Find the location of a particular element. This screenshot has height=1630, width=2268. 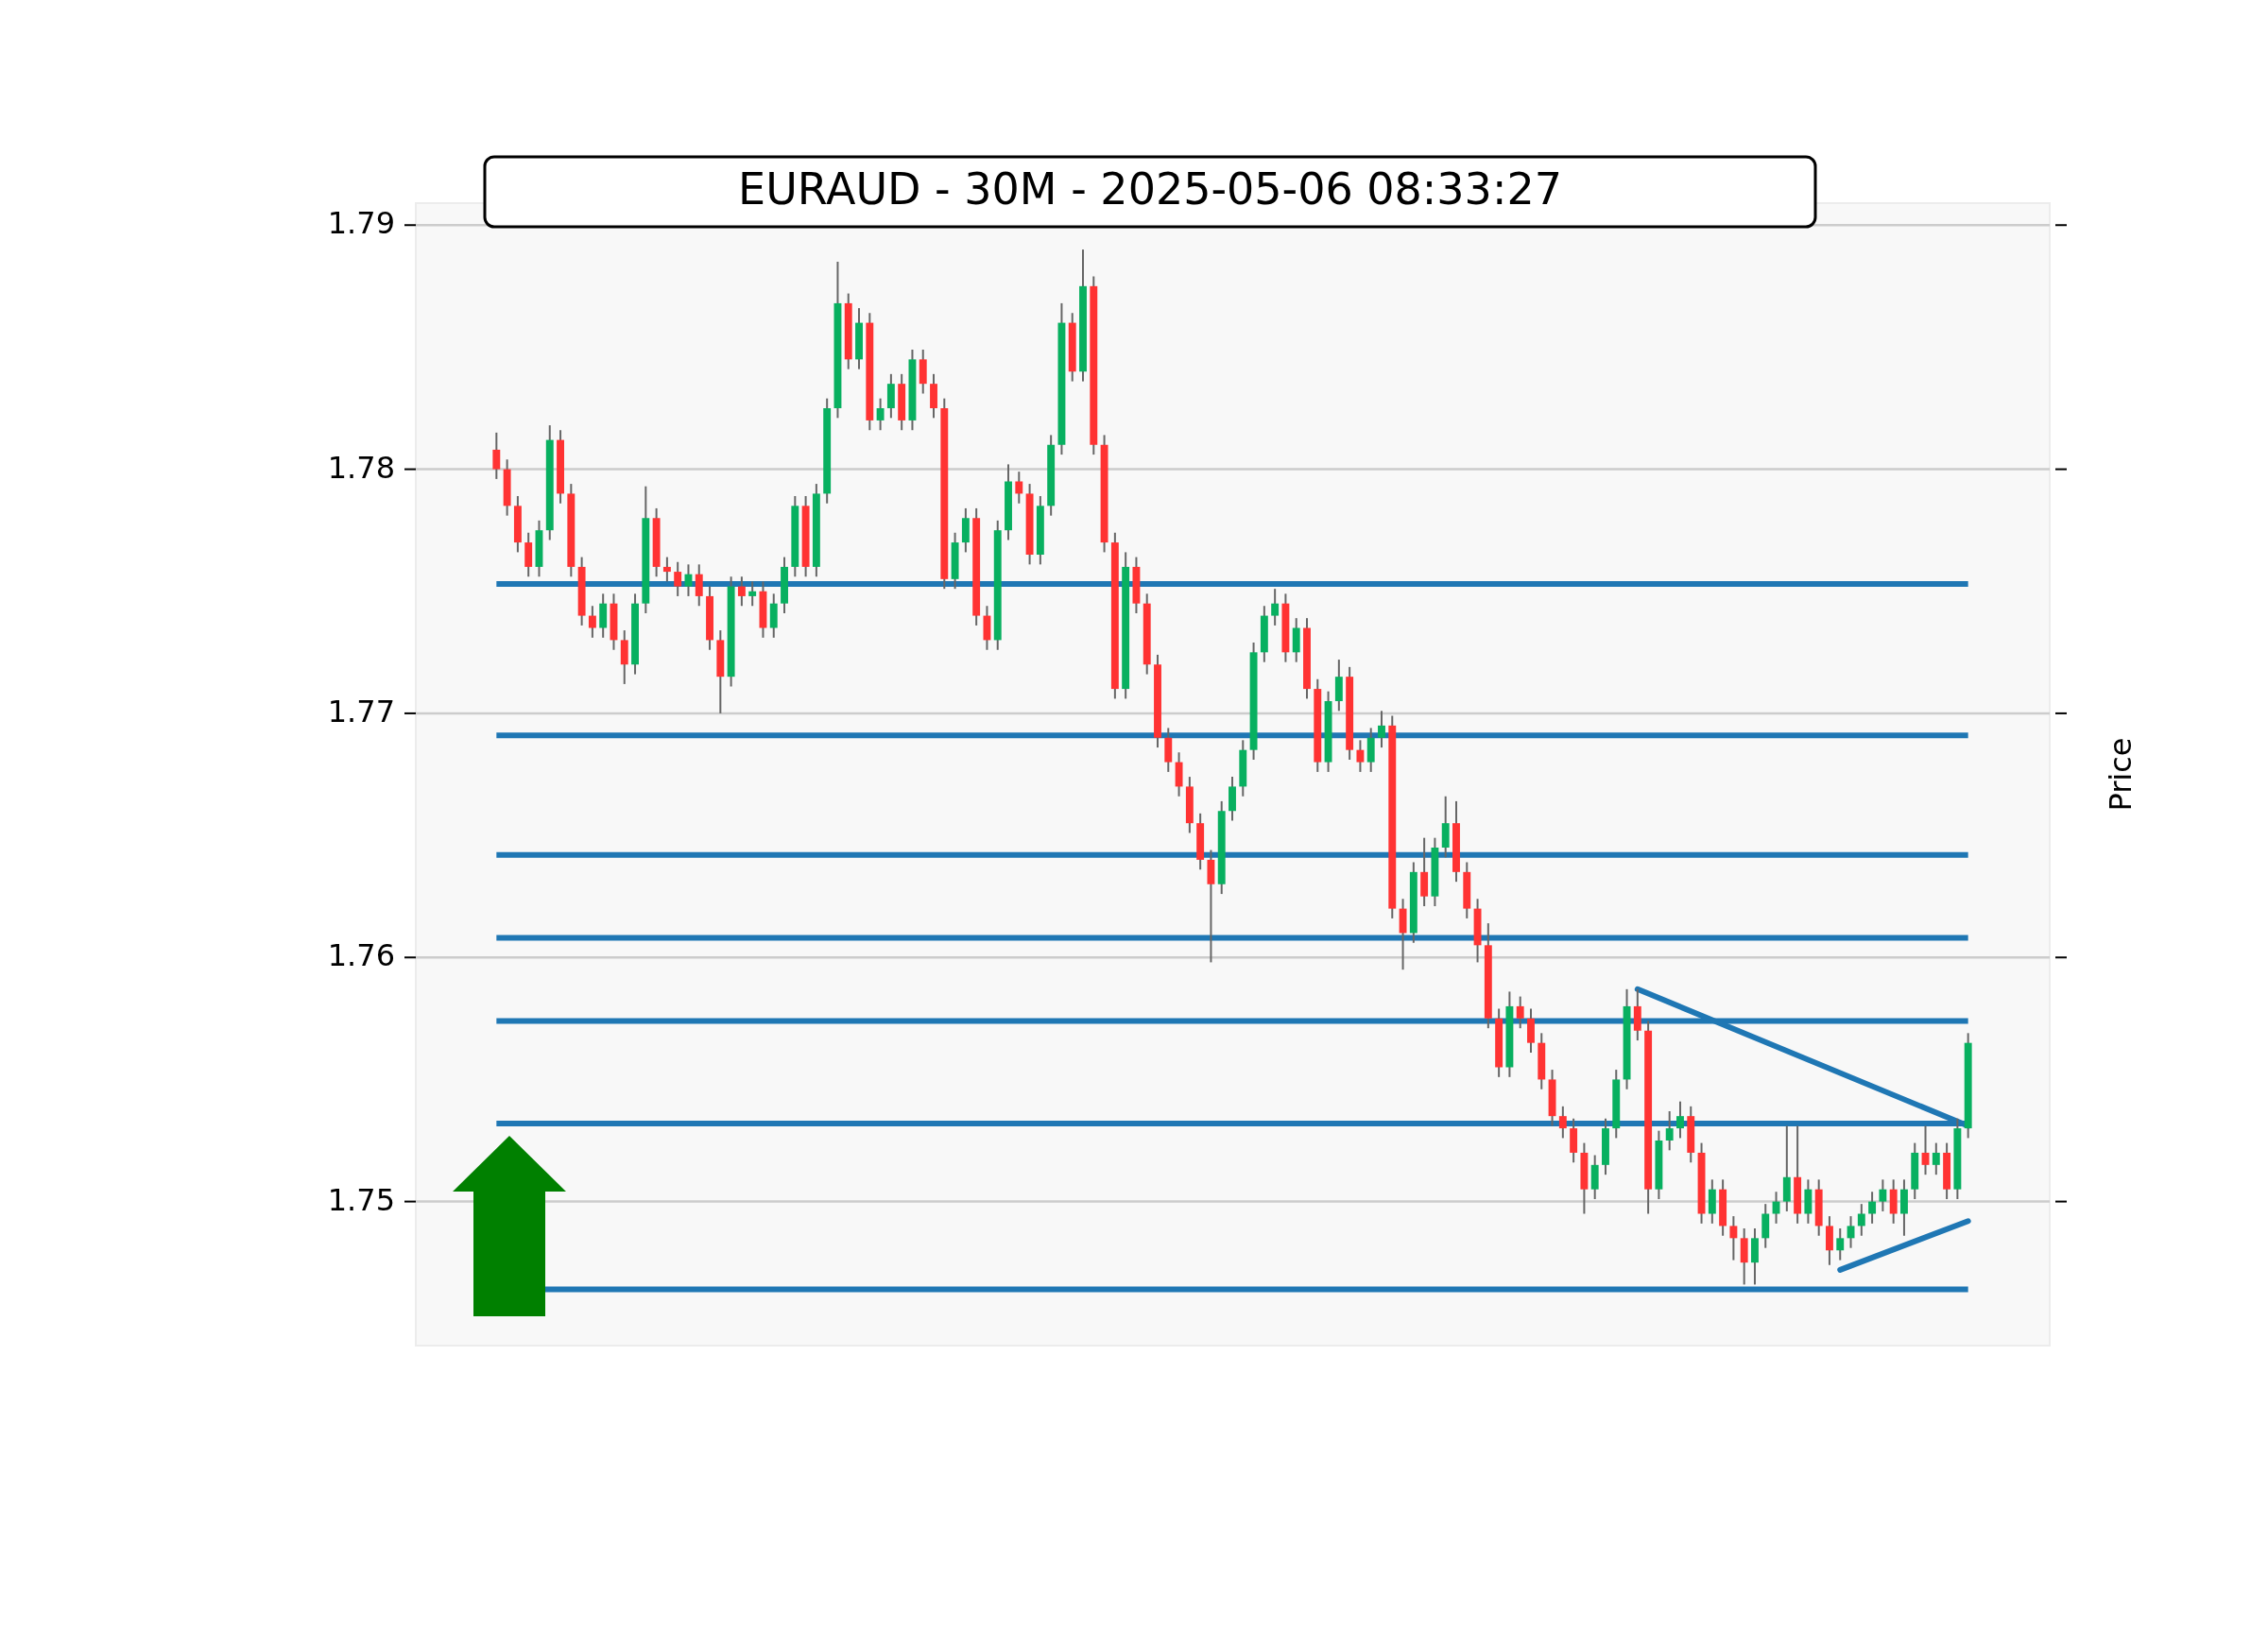

y-tick-label: 1.76 is located at coordinates (361, 956).